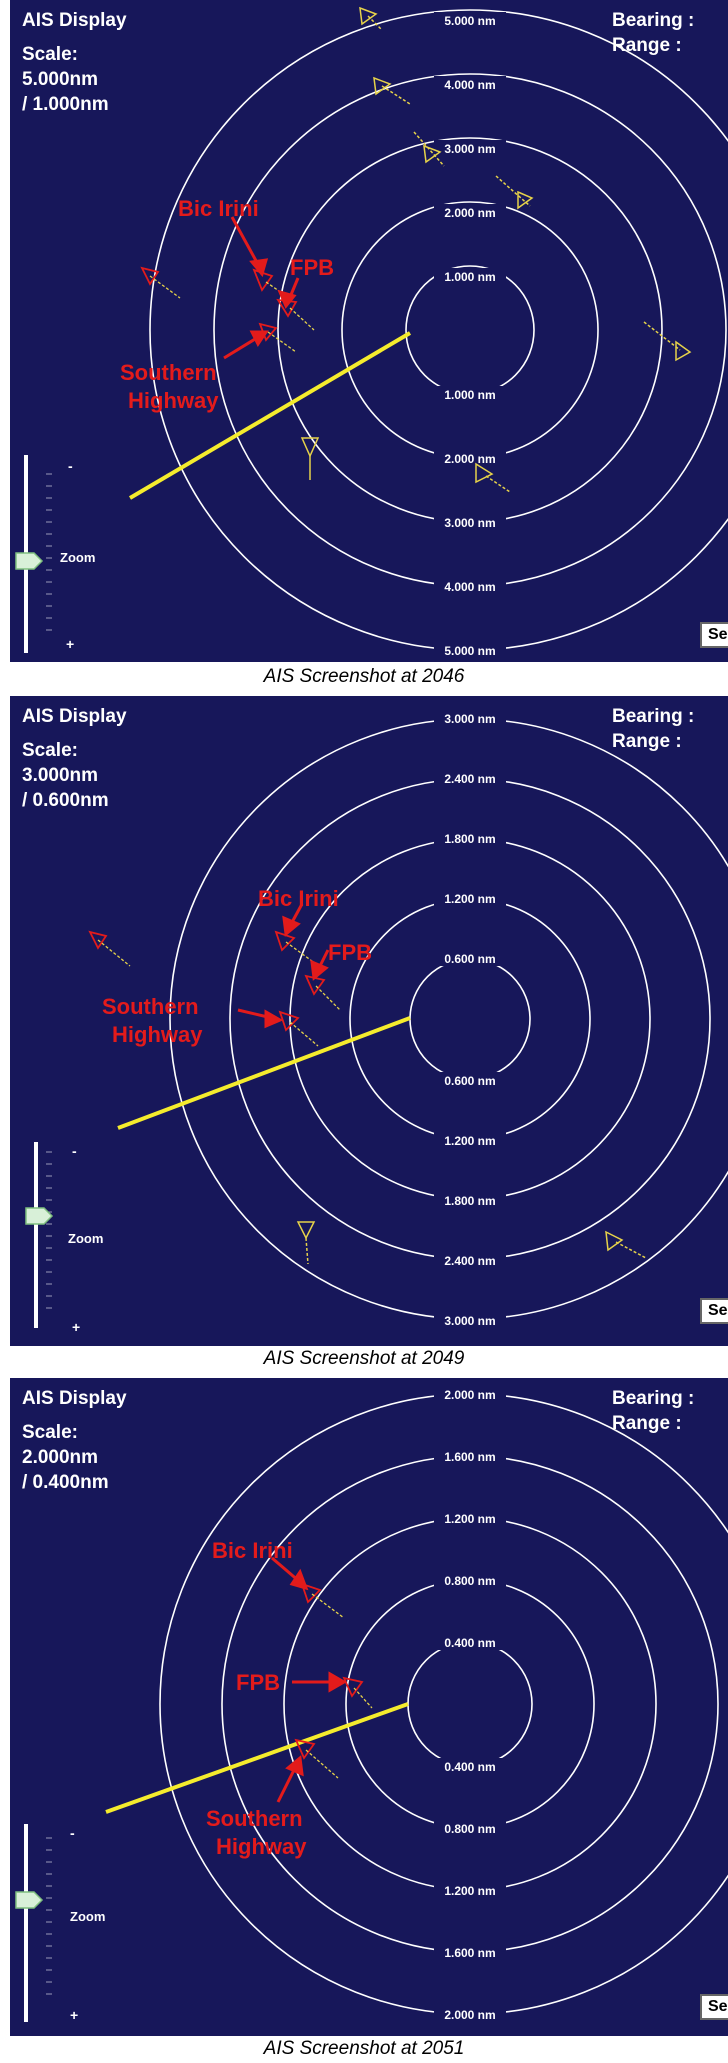  Describe the element at coordinates (60, 1457) in the screenshot. I see `scale-value: 2.000nm` at that location.